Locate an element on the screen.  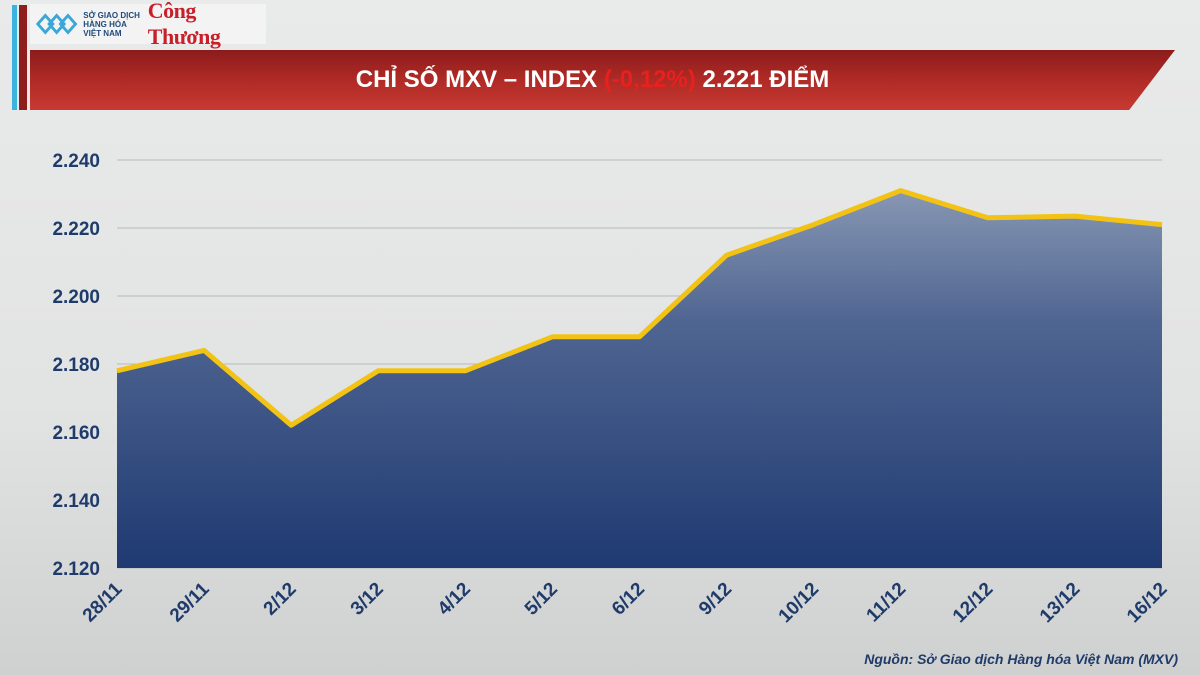
y-tick-label: 2.180 is located at coordinates (76, 365).